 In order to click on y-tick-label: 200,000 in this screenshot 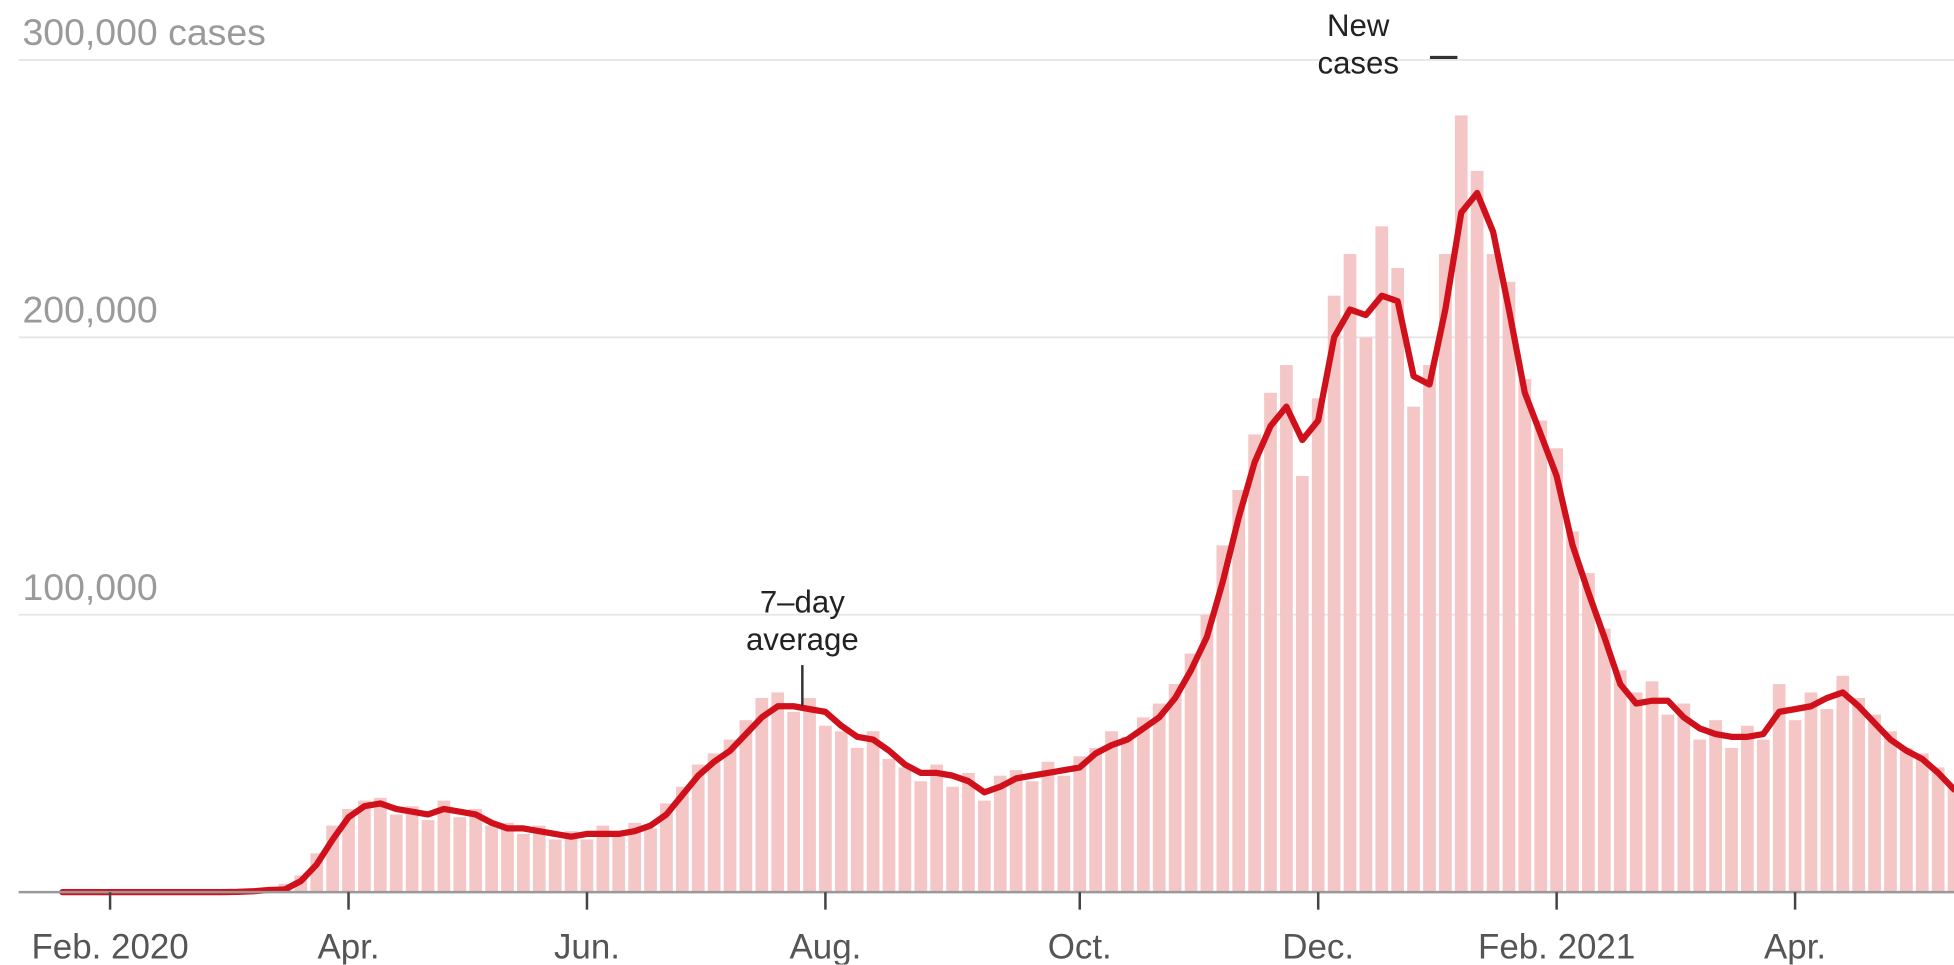, I will do `click(89, 309)`.